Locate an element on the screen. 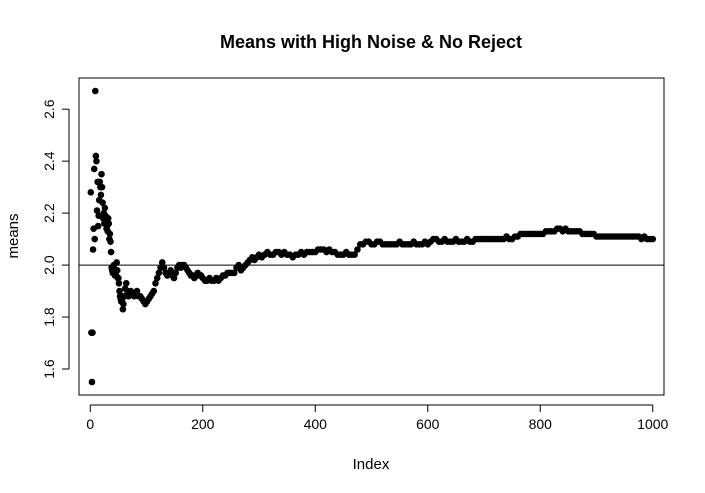 The image size is (705, 493). y-axis-label: means is located at coordinates (13, 235).